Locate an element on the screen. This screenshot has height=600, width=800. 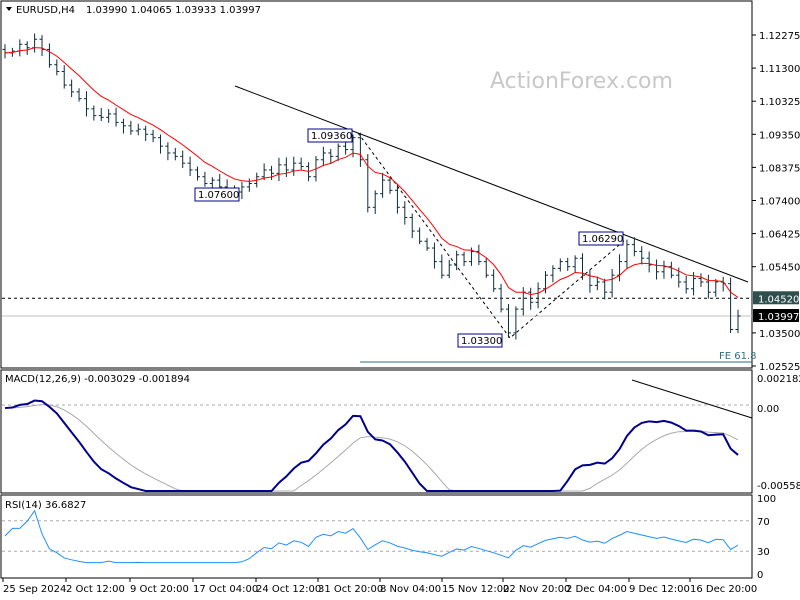
time-tick-label: 2 Oct 12:00 is located at coordinates (95, 589).